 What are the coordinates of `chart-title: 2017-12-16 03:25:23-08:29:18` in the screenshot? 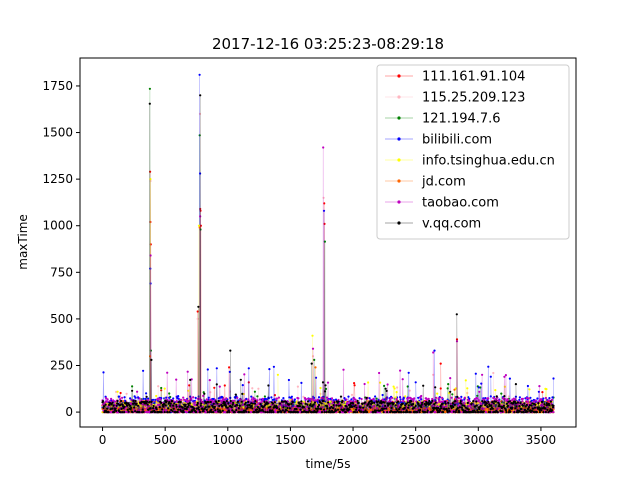 It's located at (328, 44).